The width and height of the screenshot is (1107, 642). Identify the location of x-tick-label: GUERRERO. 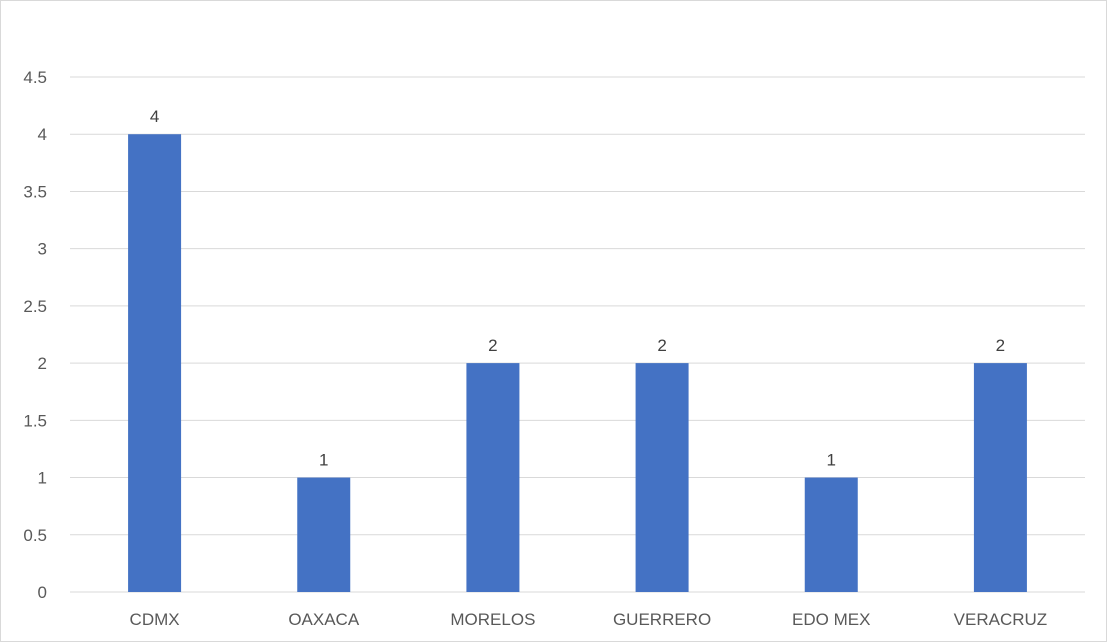
(662, 619).